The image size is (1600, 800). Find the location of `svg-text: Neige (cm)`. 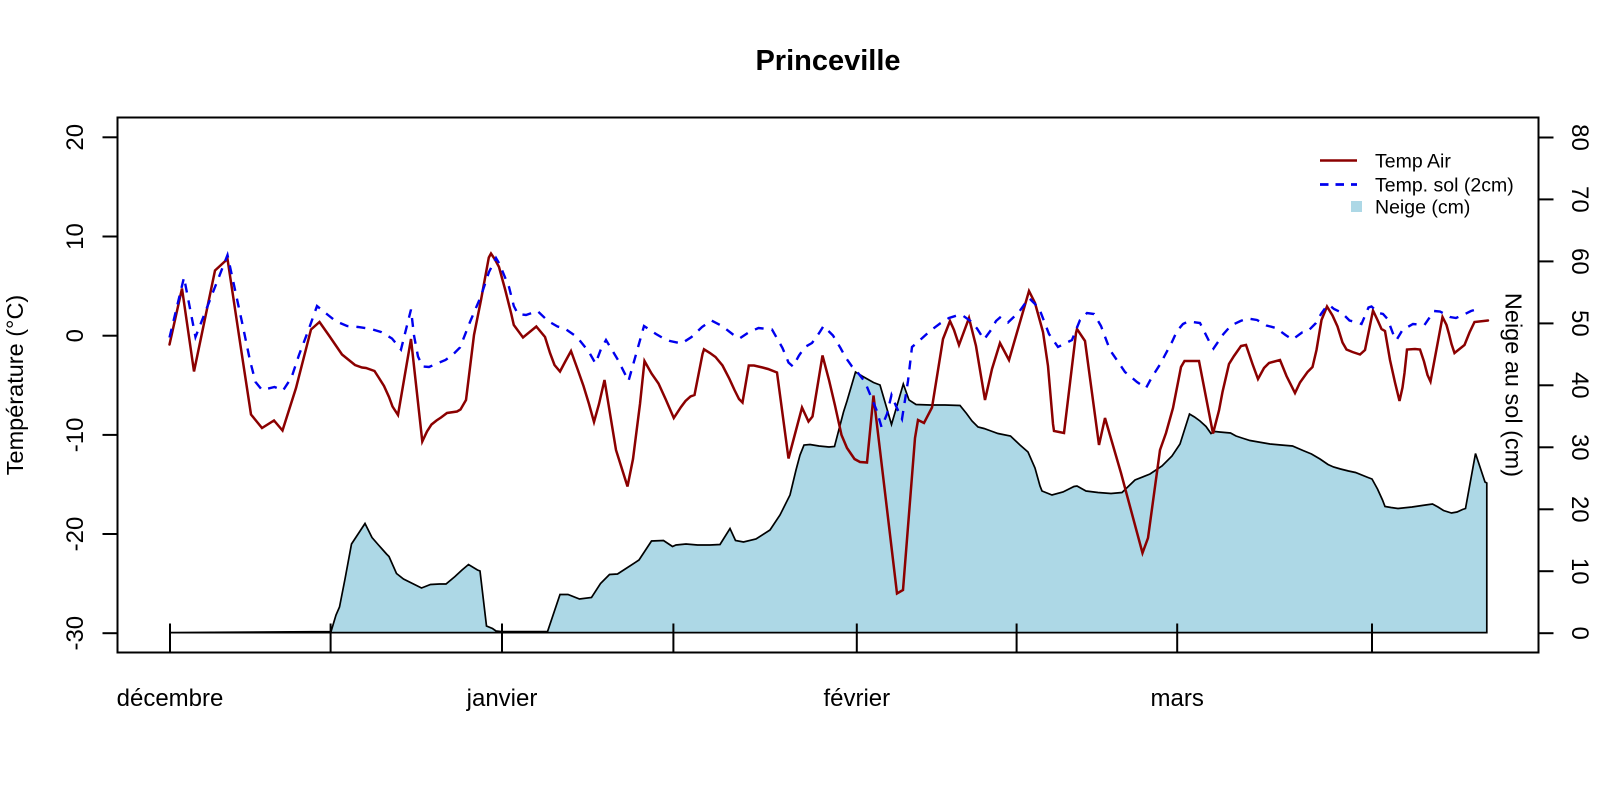

svg-text: Neige (cm) is located at coordinates (1422, 208).